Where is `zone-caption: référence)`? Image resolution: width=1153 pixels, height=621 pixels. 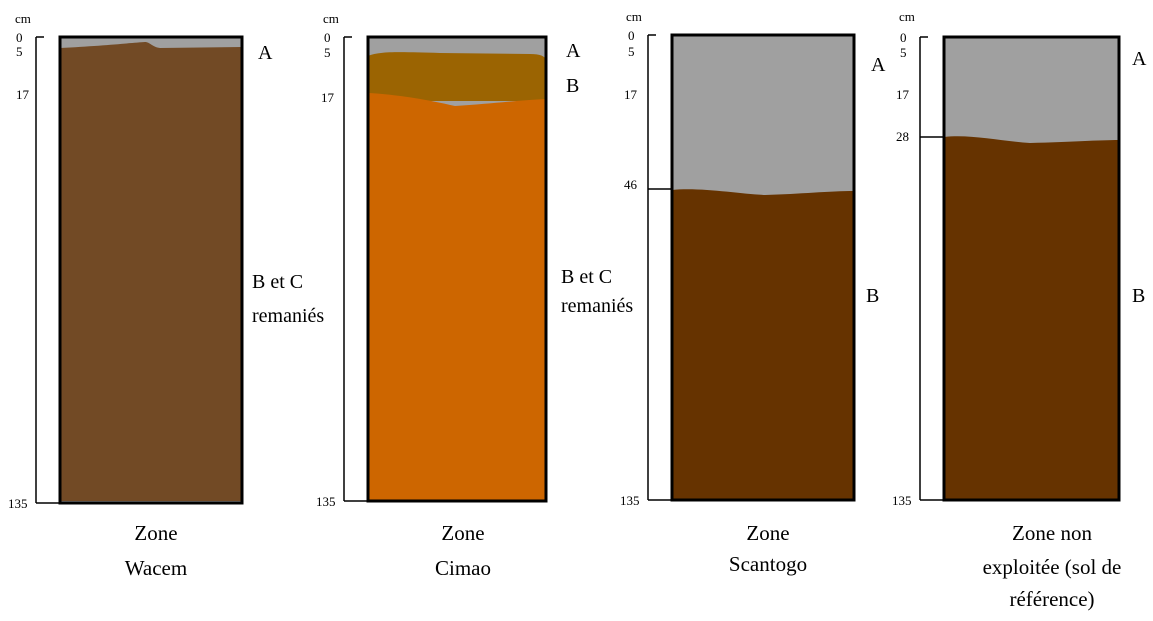 zone-caption: référence) is located at coordinates (1051, 599).